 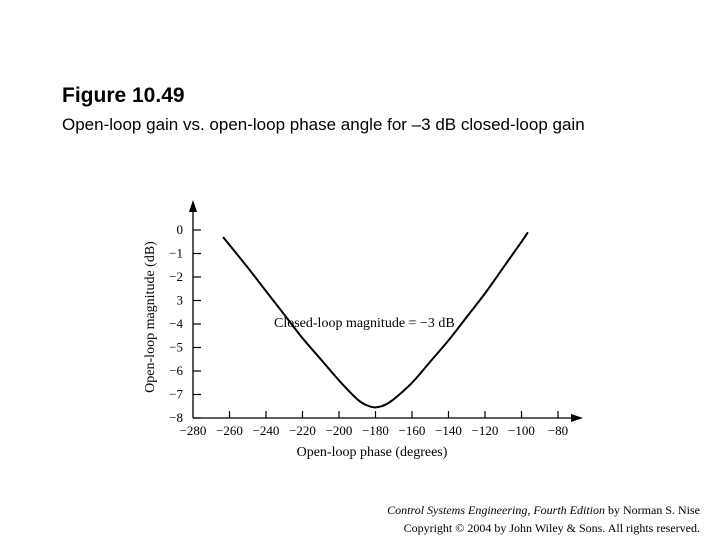 I want to click on book-author: by Norman S. Nise, so click(x=652, y=510).